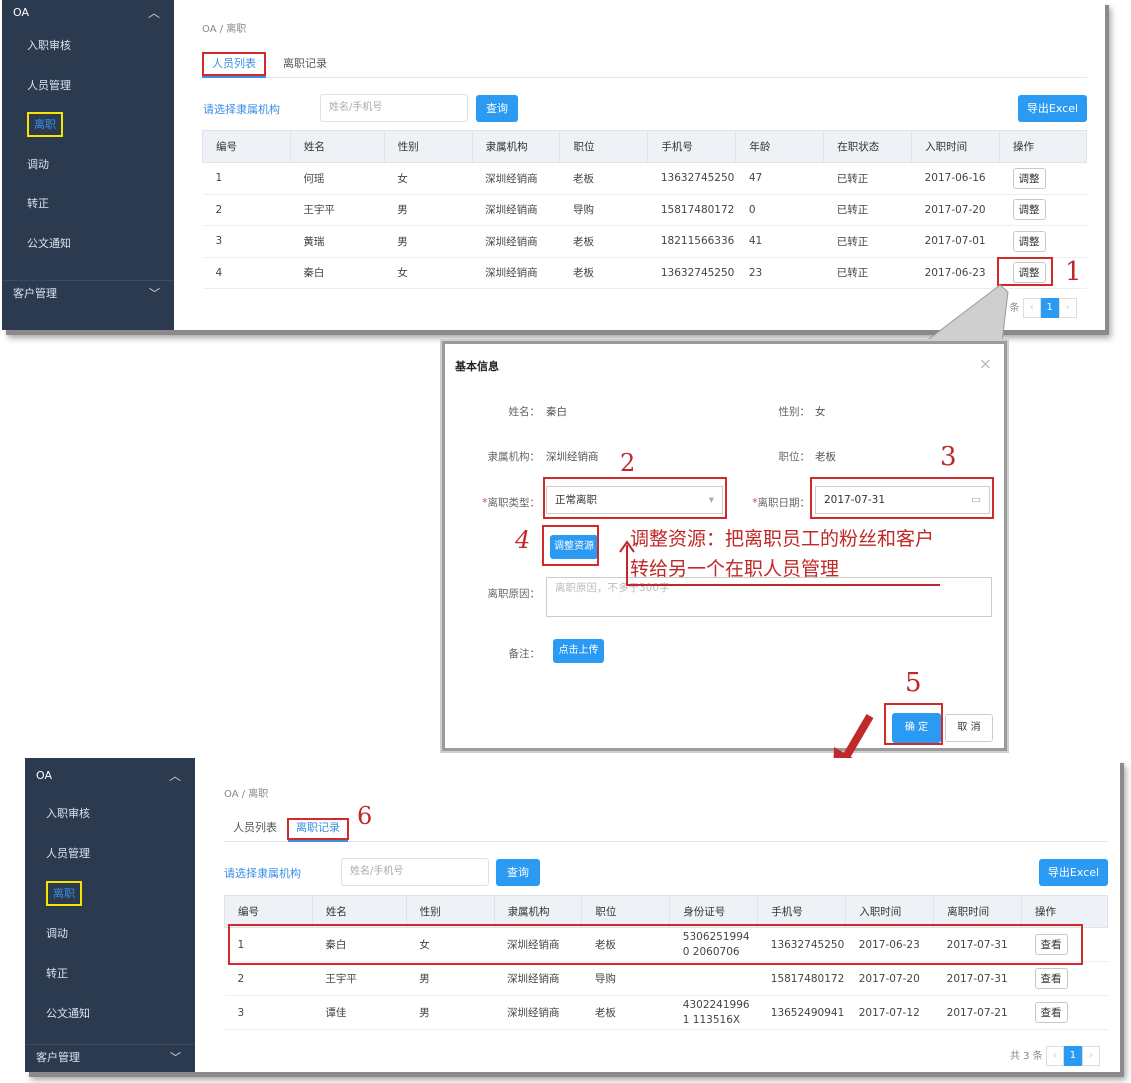  Describe the element at coordinates (966, 313) in the screenshot. I see `callout-wedge` at that location.